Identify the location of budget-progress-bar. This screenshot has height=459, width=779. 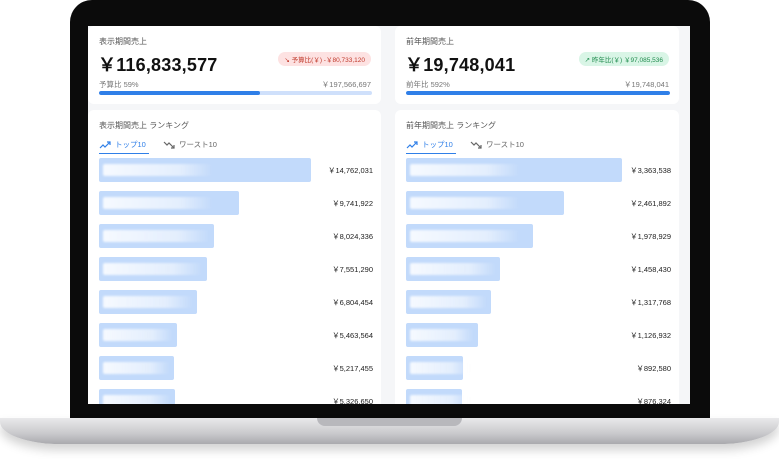
(235, 93).